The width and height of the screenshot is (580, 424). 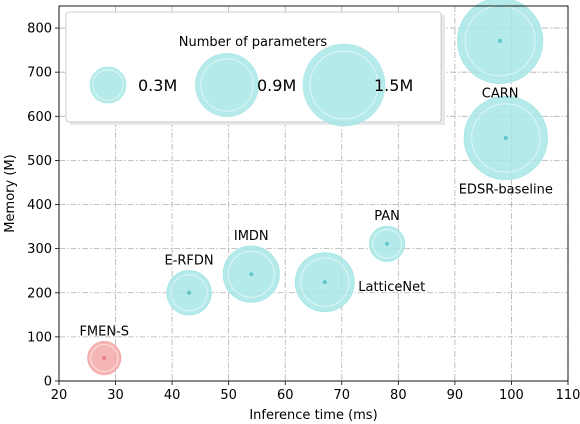 What do you see at coordinates (39, 29) in the screenshot?
I see `y-tick-label: 800` at bounding box center [39, 29].